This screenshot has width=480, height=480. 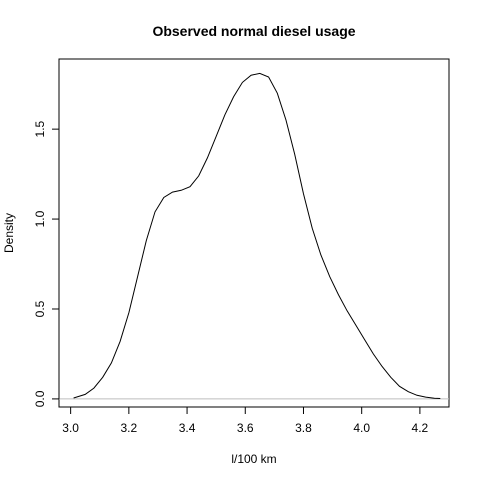 I want to click on y-tick-label: 1.0, so click(x=40, y=218).